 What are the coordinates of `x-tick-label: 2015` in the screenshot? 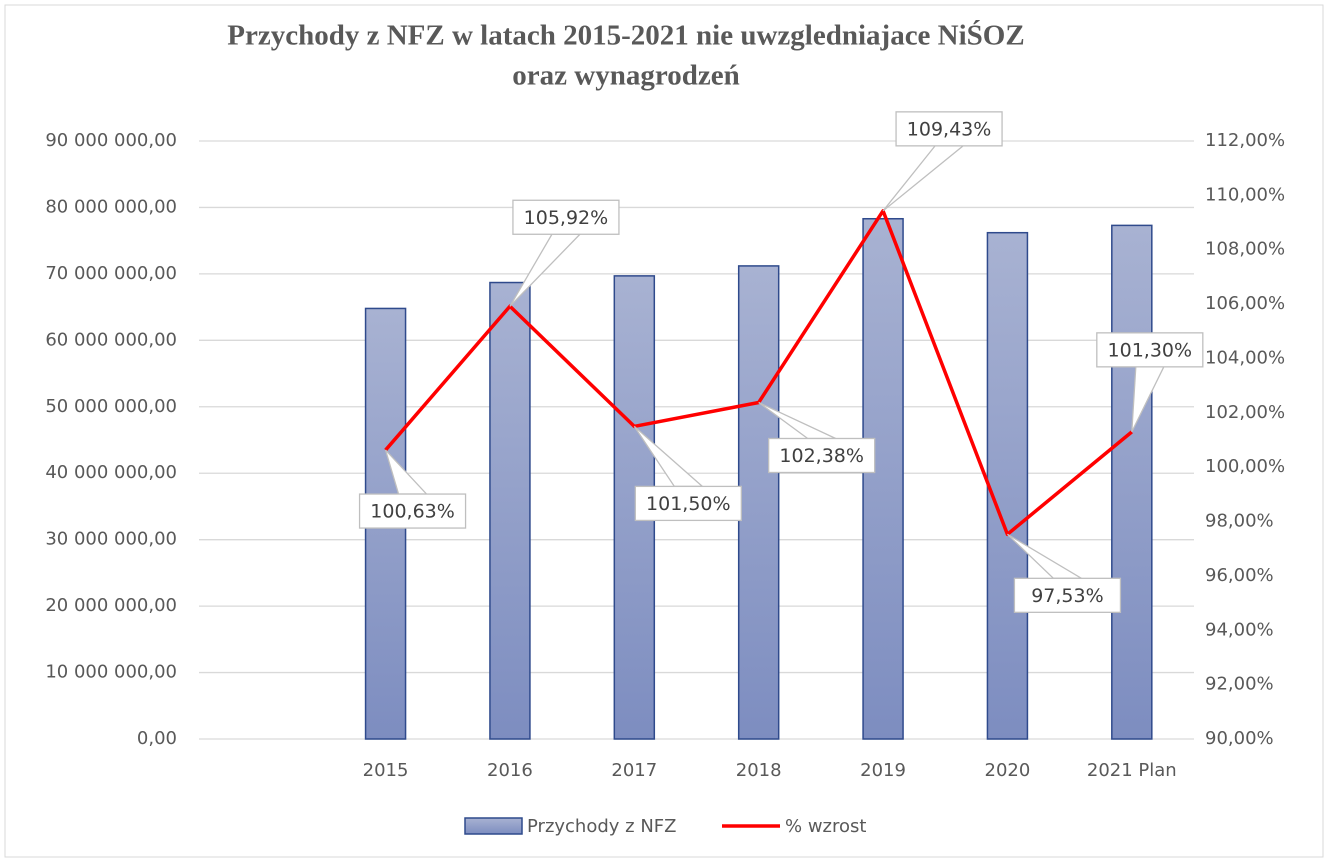 It's located at (386, 770).